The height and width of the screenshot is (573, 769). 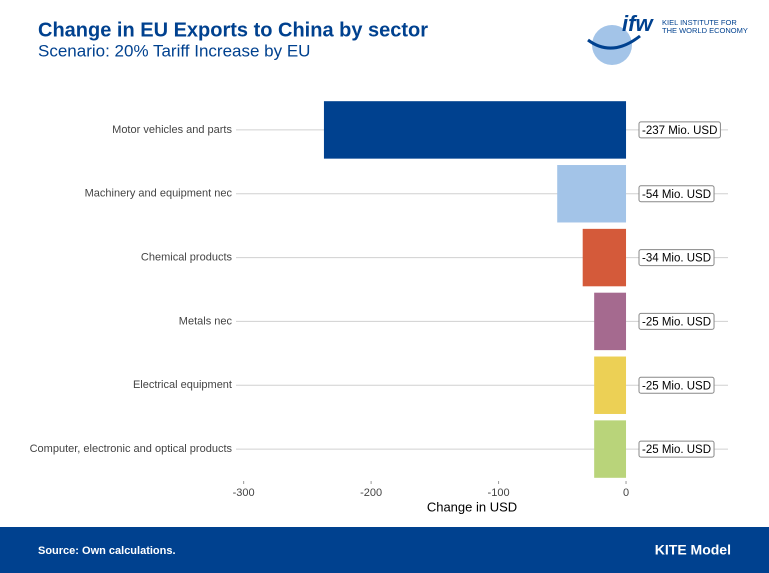 What do you see at coordinates (172, 130) in the screenshot?
I see `y-tick-label: Motor vehicles and parts` at bounding box center [172, 130].